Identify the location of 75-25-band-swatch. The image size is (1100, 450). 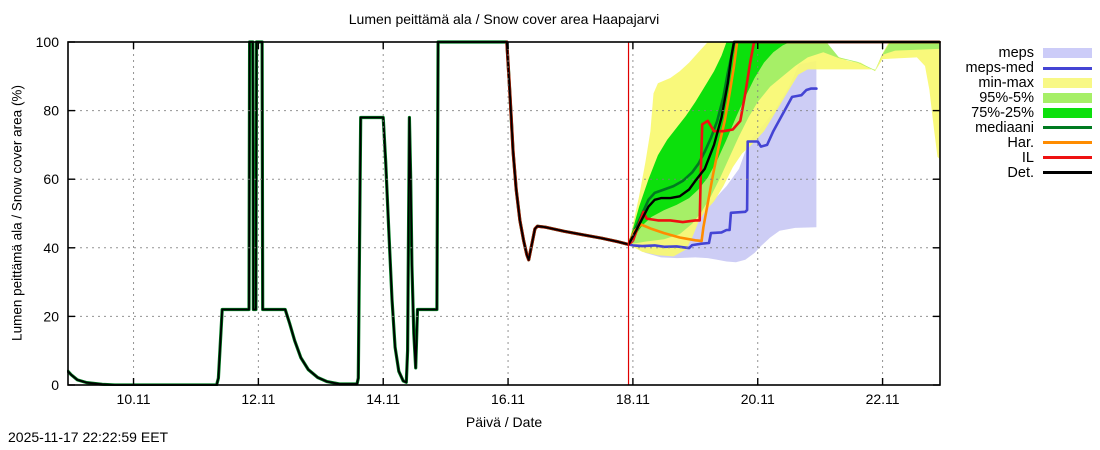
(1067, 113).